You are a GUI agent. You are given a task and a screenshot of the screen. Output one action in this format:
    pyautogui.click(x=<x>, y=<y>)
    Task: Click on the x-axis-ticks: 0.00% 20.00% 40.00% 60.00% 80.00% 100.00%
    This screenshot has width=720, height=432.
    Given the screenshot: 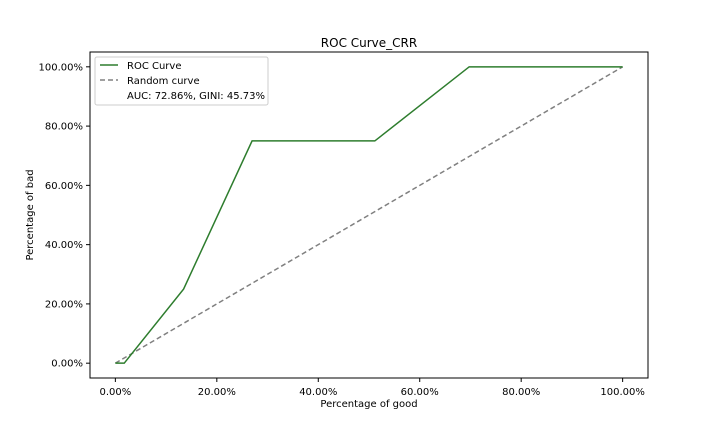 What is the action you would take?
    pyautogui.click(x=372, y=388)
    